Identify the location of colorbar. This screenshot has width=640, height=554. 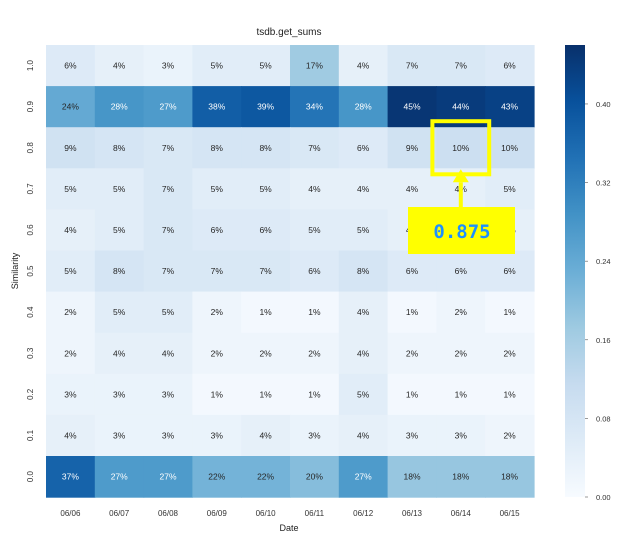
(575, 271).